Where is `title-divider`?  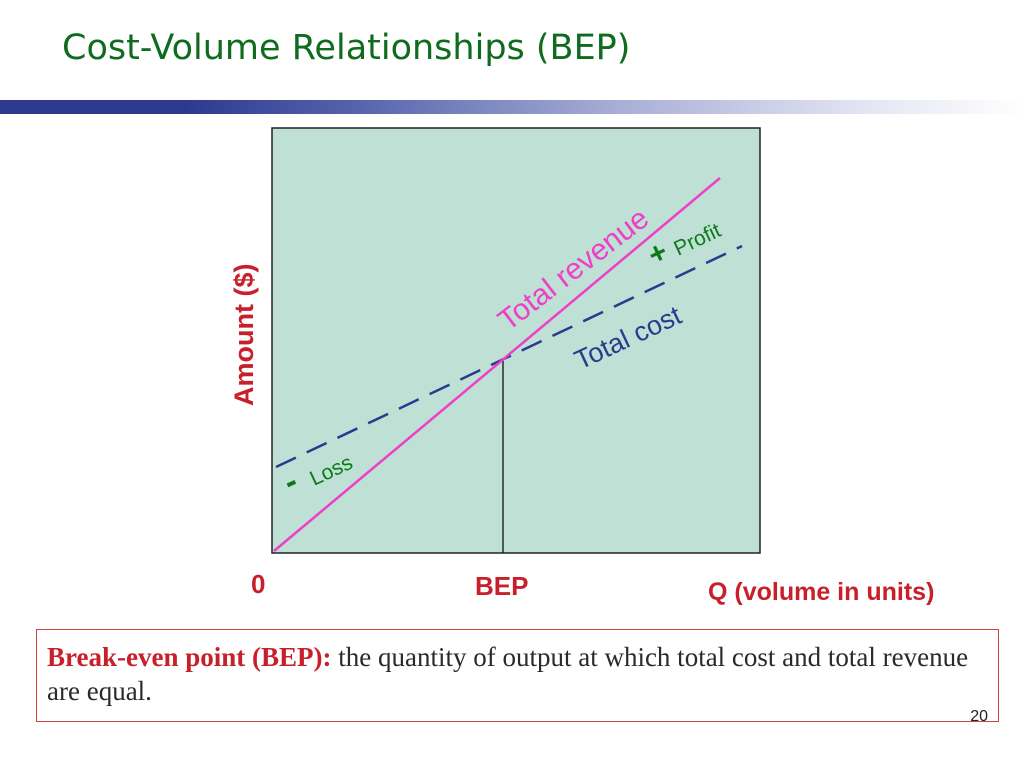 title-divider is located at coordinates (512, 107).